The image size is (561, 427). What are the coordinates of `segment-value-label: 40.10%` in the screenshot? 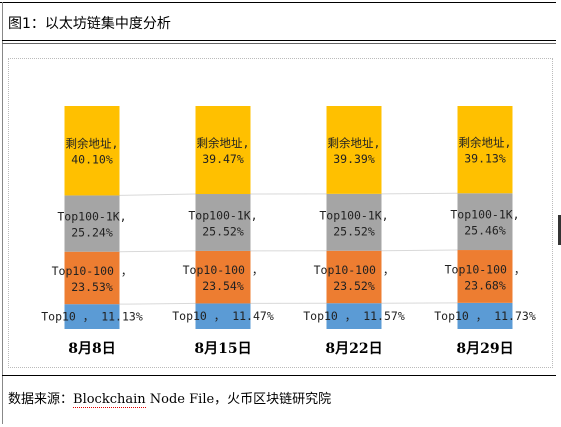 It's located at (92, 160).